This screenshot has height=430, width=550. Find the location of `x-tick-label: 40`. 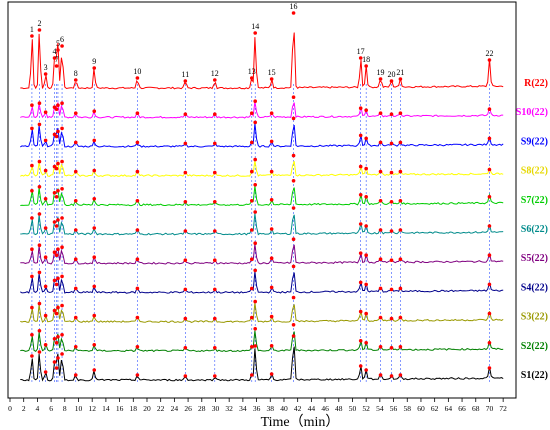

x-tick-label: 40 is located at coordinates (284, 408).